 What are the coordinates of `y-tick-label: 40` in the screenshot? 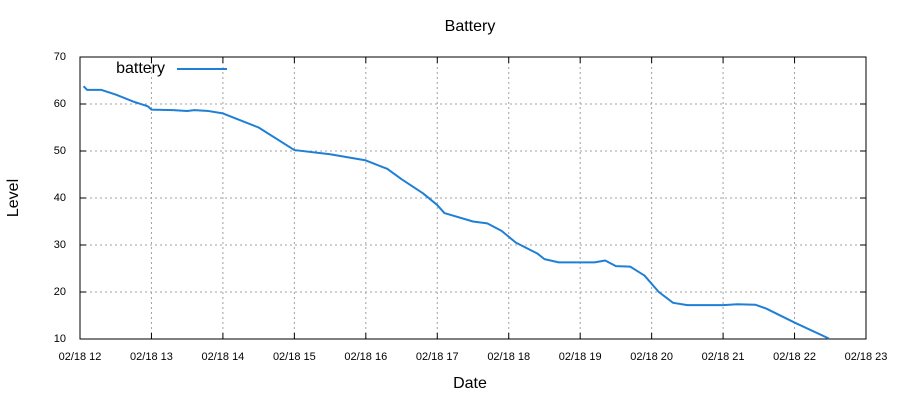 It's located at (60, 198).